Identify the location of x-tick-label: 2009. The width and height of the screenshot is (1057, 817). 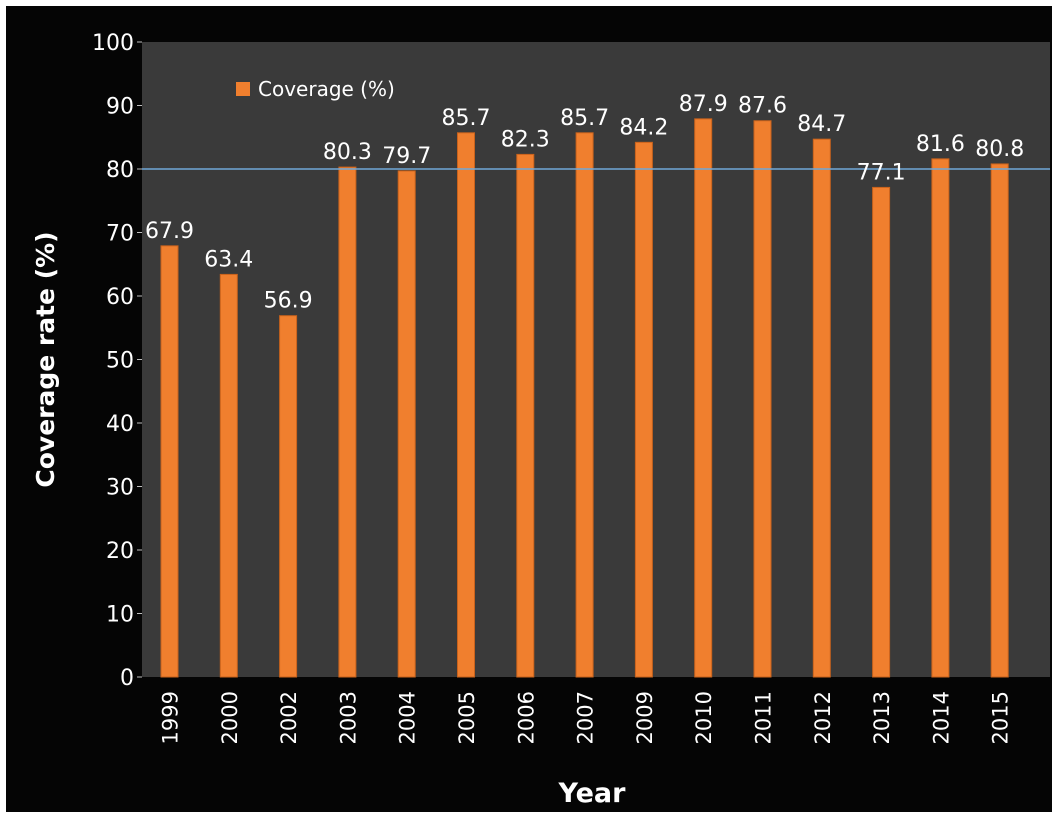
(645, 717).